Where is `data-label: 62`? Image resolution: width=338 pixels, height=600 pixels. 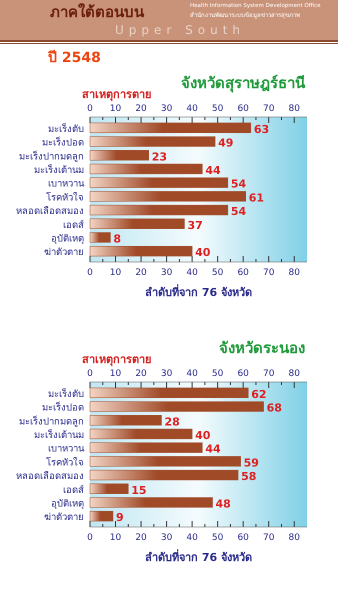
data-label: 62 is located at coordinates (259, 394).